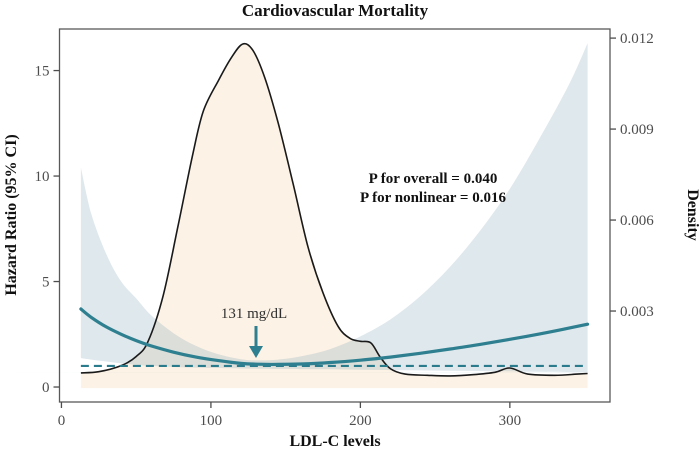  I want to click on y-left-tick-label: 15, so click(42, 72).